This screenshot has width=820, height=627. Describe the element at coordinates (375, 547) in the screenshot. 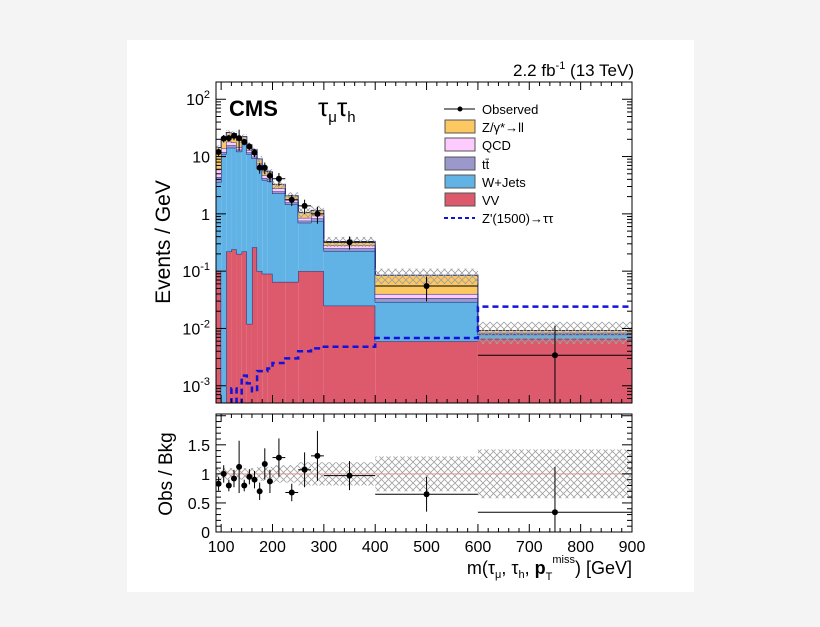

I see `x-tick-label: 400` at that location.